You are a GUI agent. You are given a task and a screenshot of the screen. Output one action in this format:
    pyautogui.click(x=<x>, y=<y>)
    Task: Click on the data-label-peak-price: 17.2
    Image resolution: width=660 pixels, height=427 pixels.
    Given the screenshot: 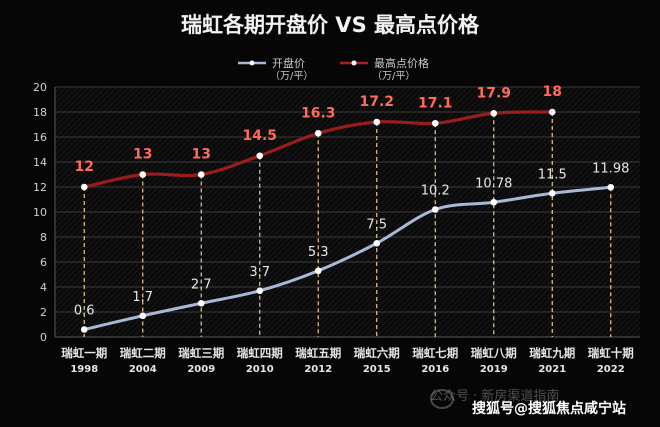 What is the action you would take?
    pyautogui.click(x=376, y=102)
    